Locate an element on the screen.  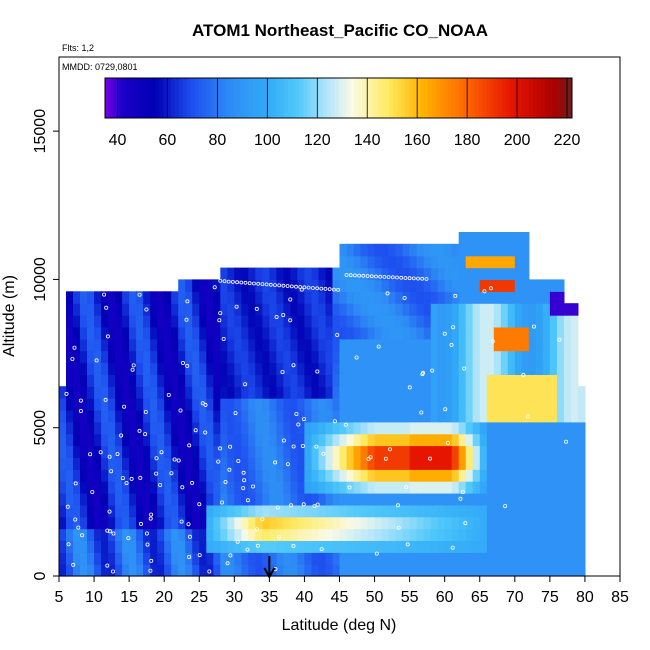
x-tick-label: 75 is located at coordinates (550, 597).